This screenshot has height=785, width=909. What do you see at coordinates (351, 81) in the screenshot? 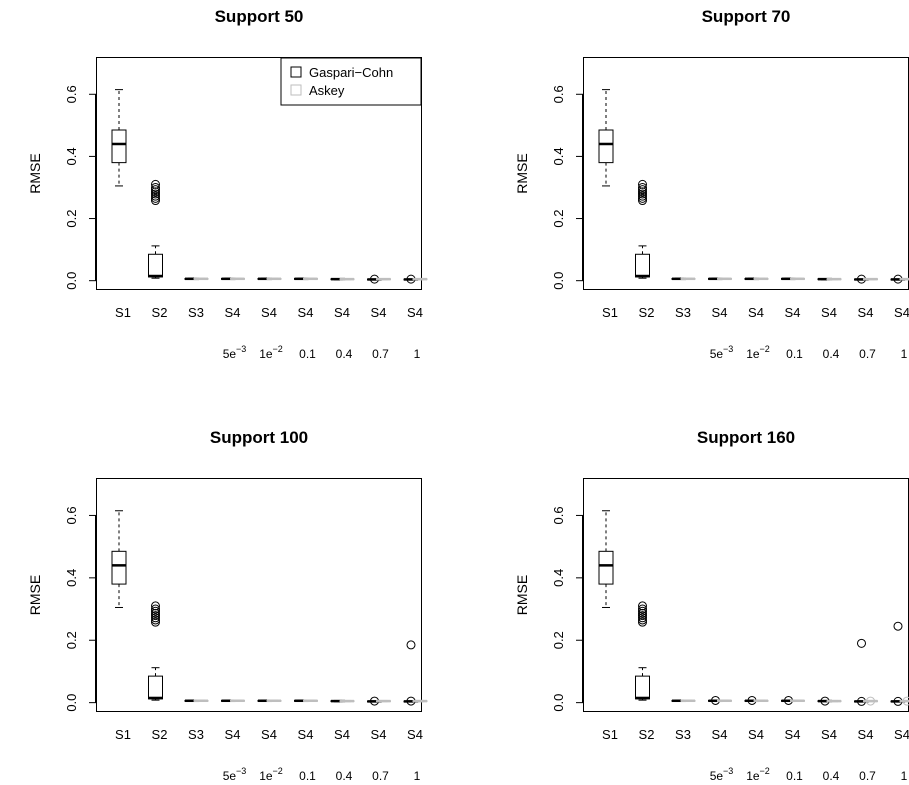
I see `legend-box` at bounding box center [351, 81].